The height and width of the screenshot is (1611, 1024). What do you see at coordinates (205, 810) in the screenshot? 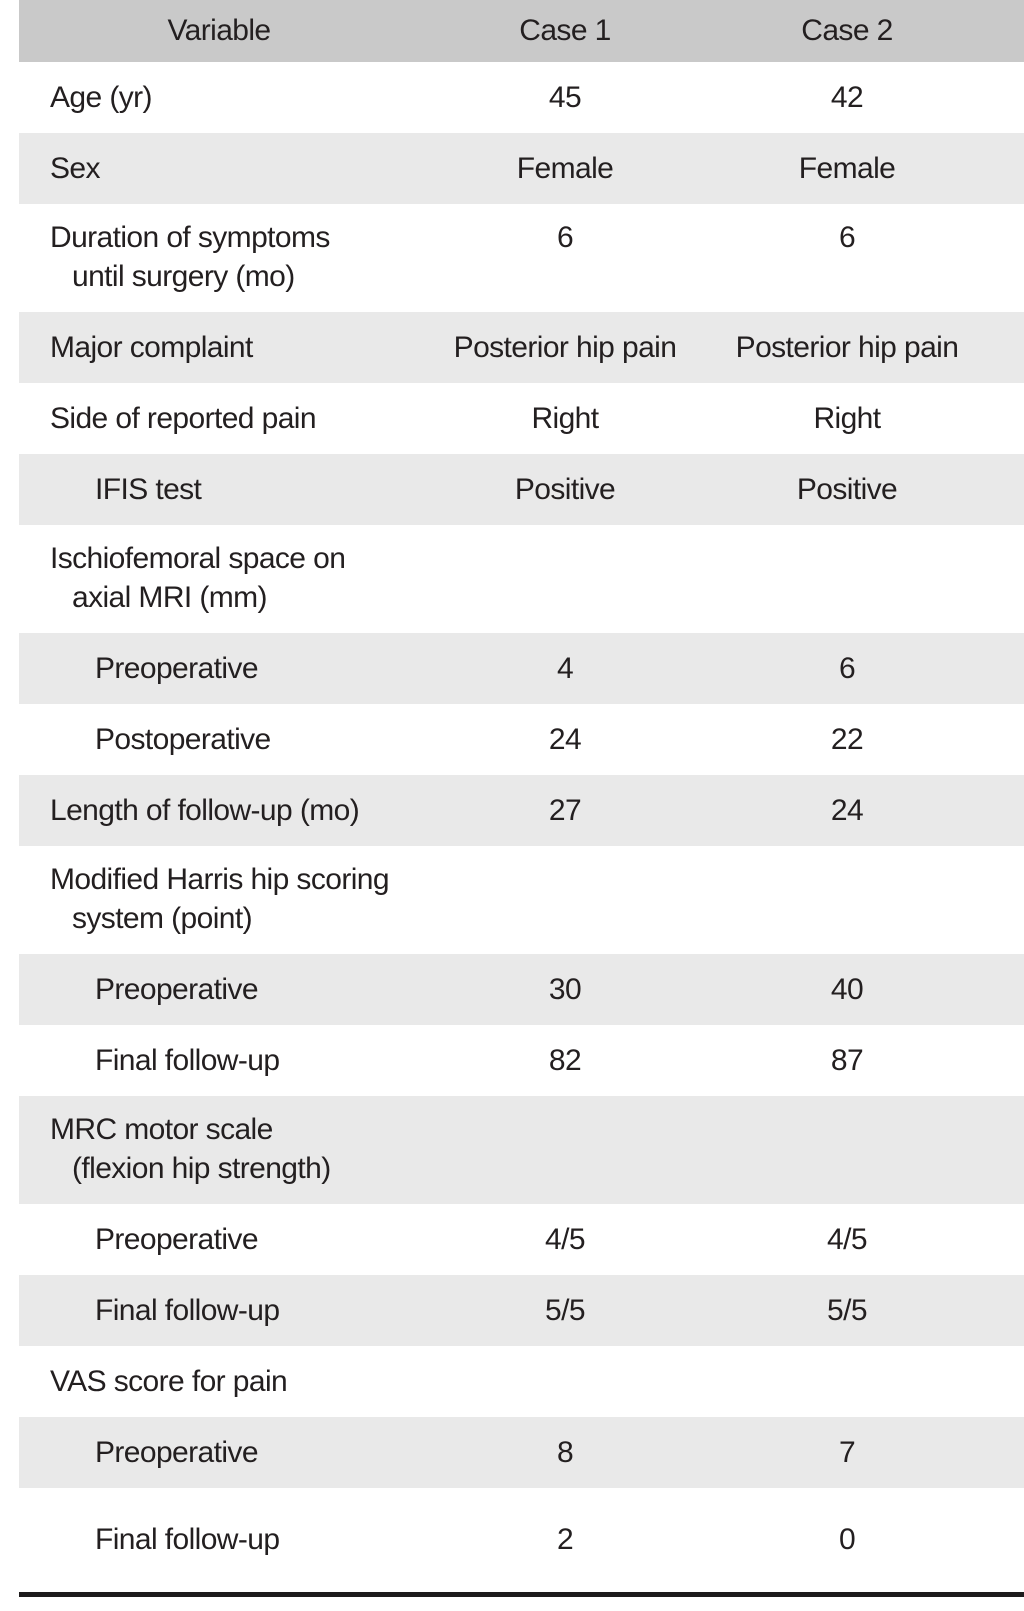
I see `row-label-line1: Length of follow-up (mo)` at bounding box center [205, 810].